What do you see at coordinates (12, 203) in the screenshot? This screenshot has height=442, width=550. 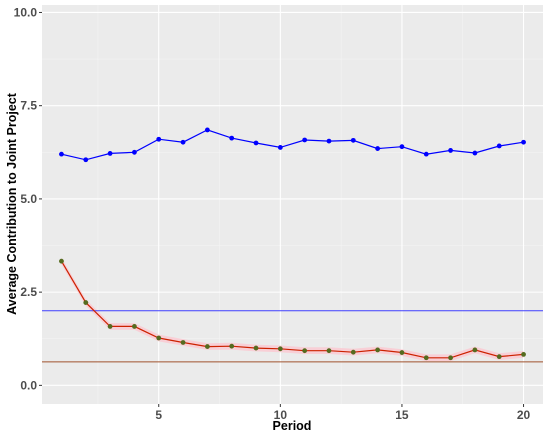 I see `y-axis-title: Average Contribution to Joint Project` at bounding box center [12, 203].